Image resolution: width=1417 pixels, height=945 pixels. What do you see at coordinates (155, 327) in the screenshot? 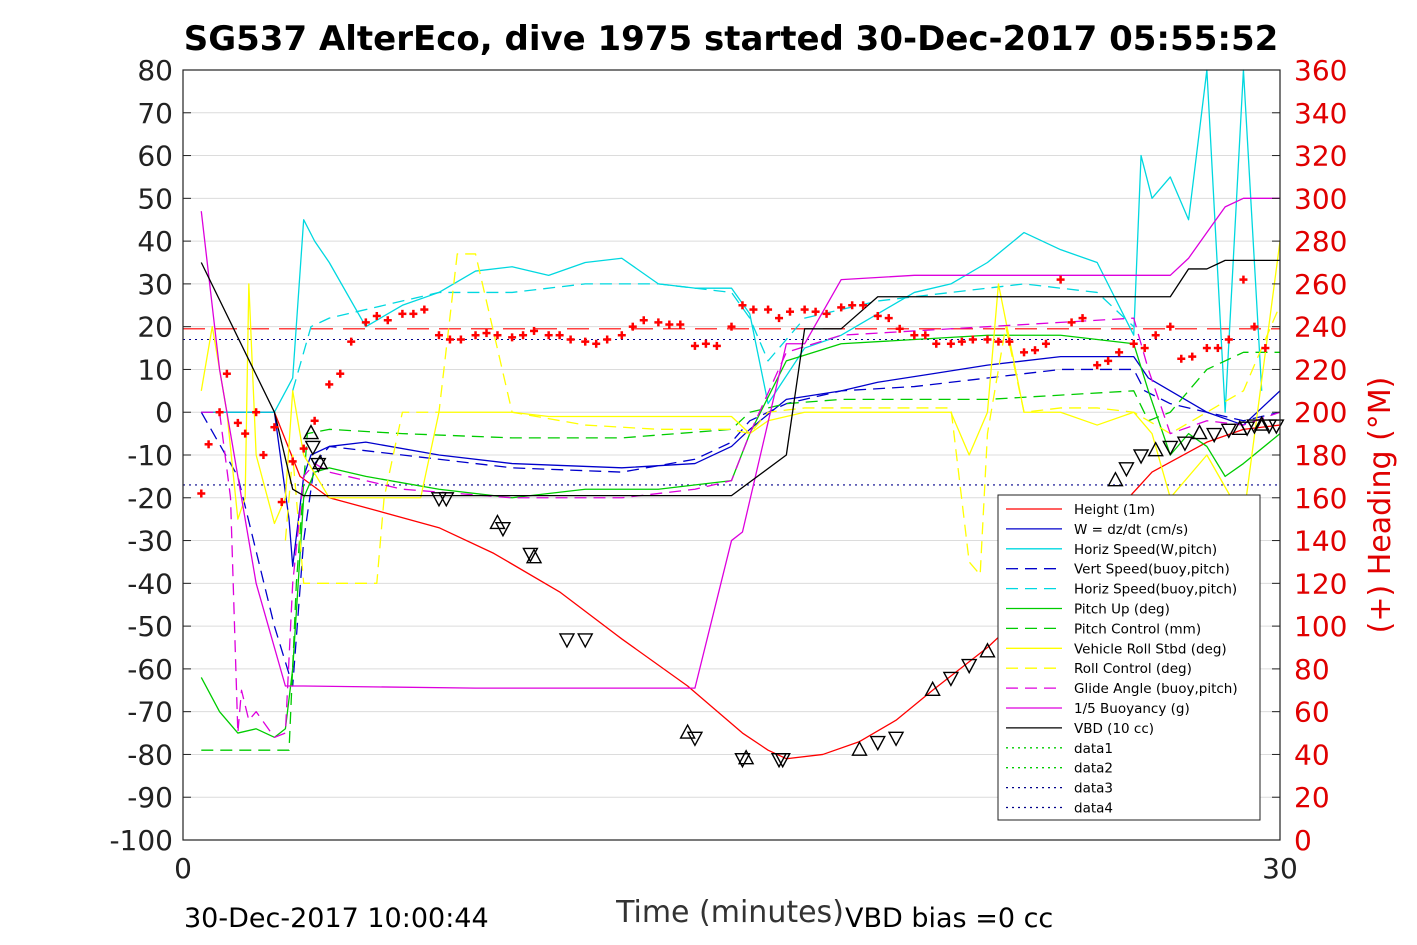
I see `left-tick-label: 20` at bounding box center [155, 327].